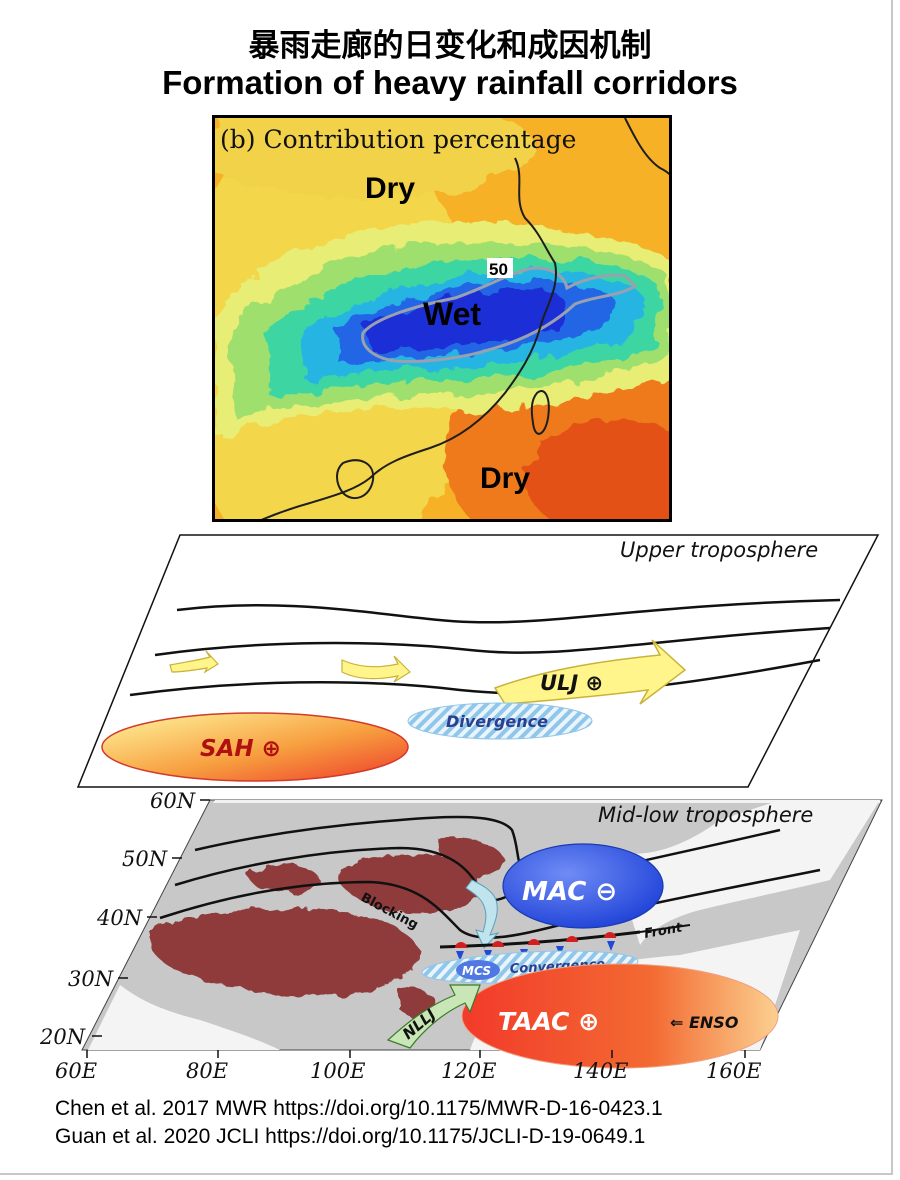  Describe the element at coordinates (468, 1071) in the screenshot. I see `lon-label: 120E` at that location.